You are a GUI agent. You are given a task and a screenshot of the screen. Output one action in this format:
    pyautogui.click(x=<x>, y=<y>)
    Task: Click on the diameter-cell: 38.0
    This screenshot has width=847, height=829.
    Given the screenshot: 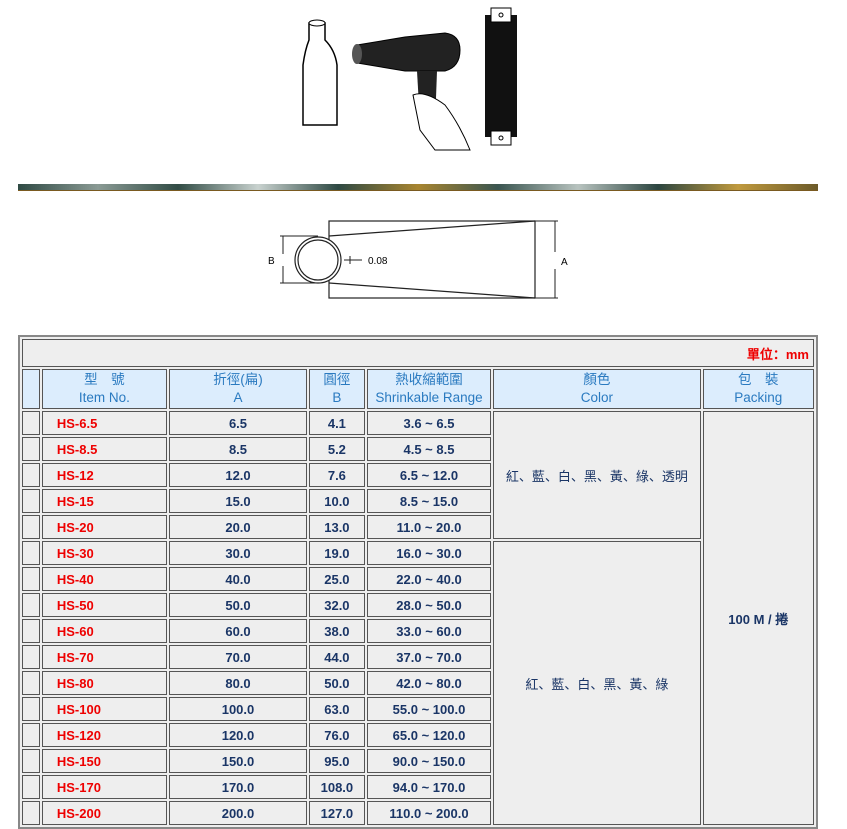 What is the action you would take?
    pyautogui.click(x=337, y=631)
    